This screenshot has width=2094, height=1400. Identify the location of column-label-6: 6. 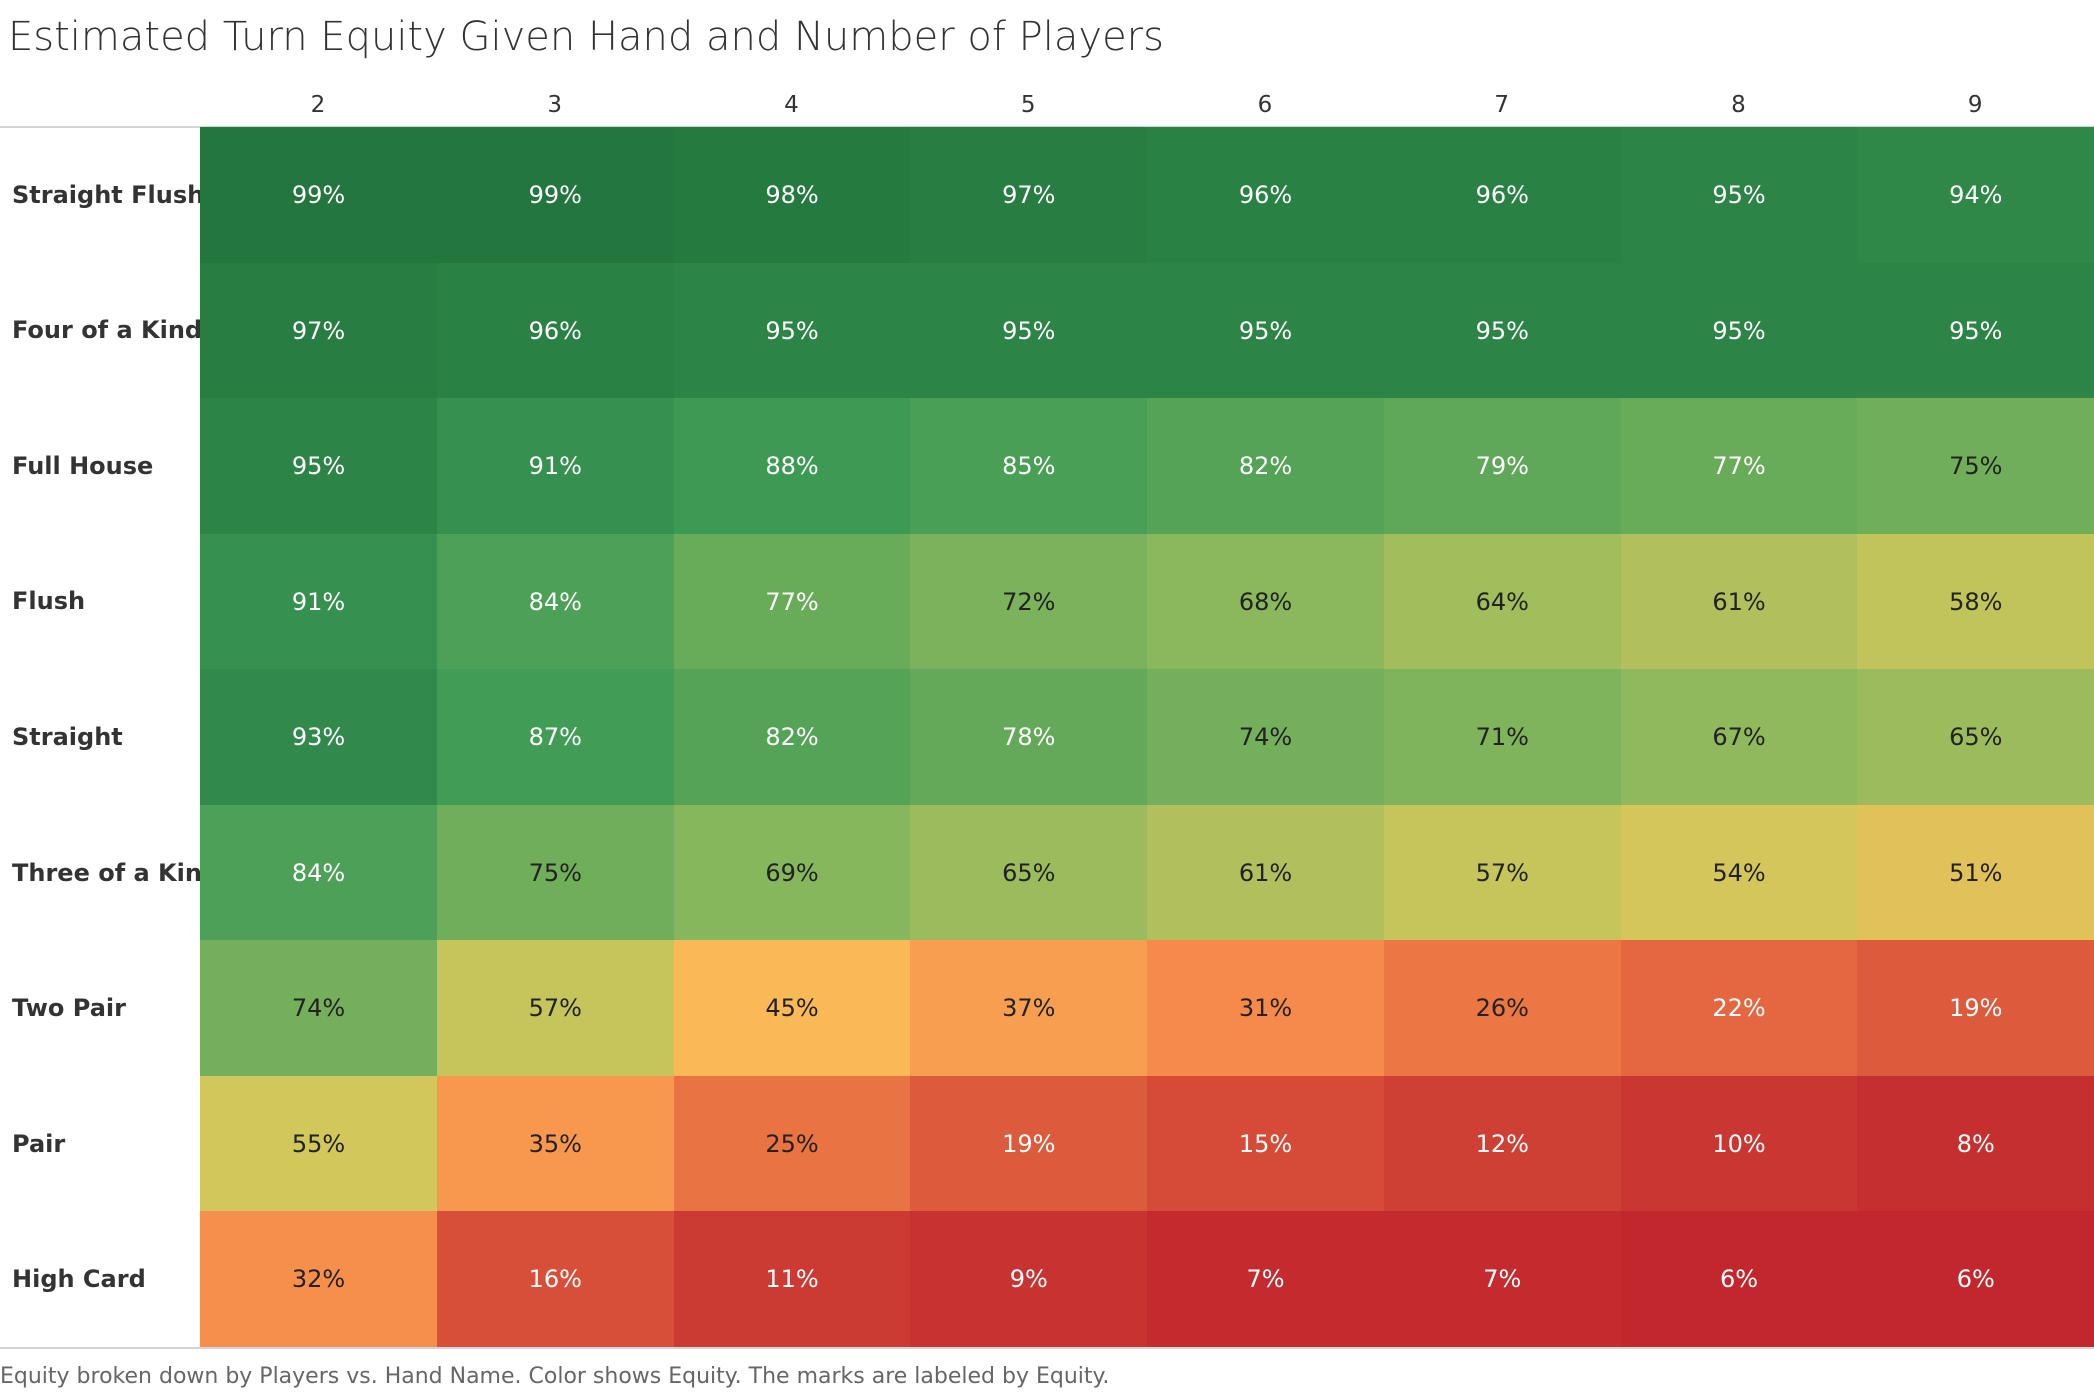
(1265, 105).